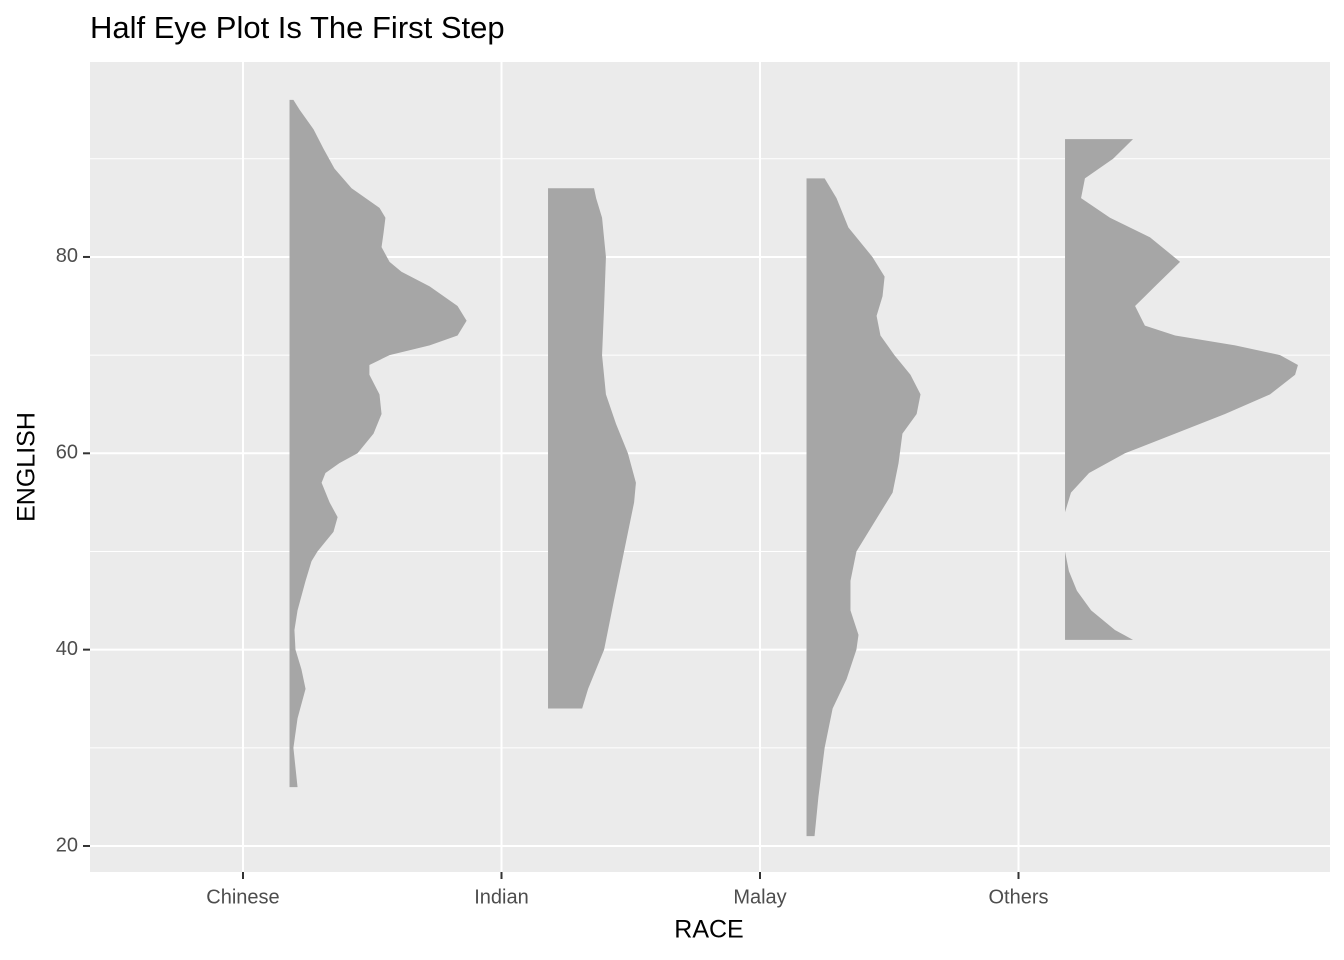  I want to click on y-axis-title: ENGLISH, so click(27, 467).